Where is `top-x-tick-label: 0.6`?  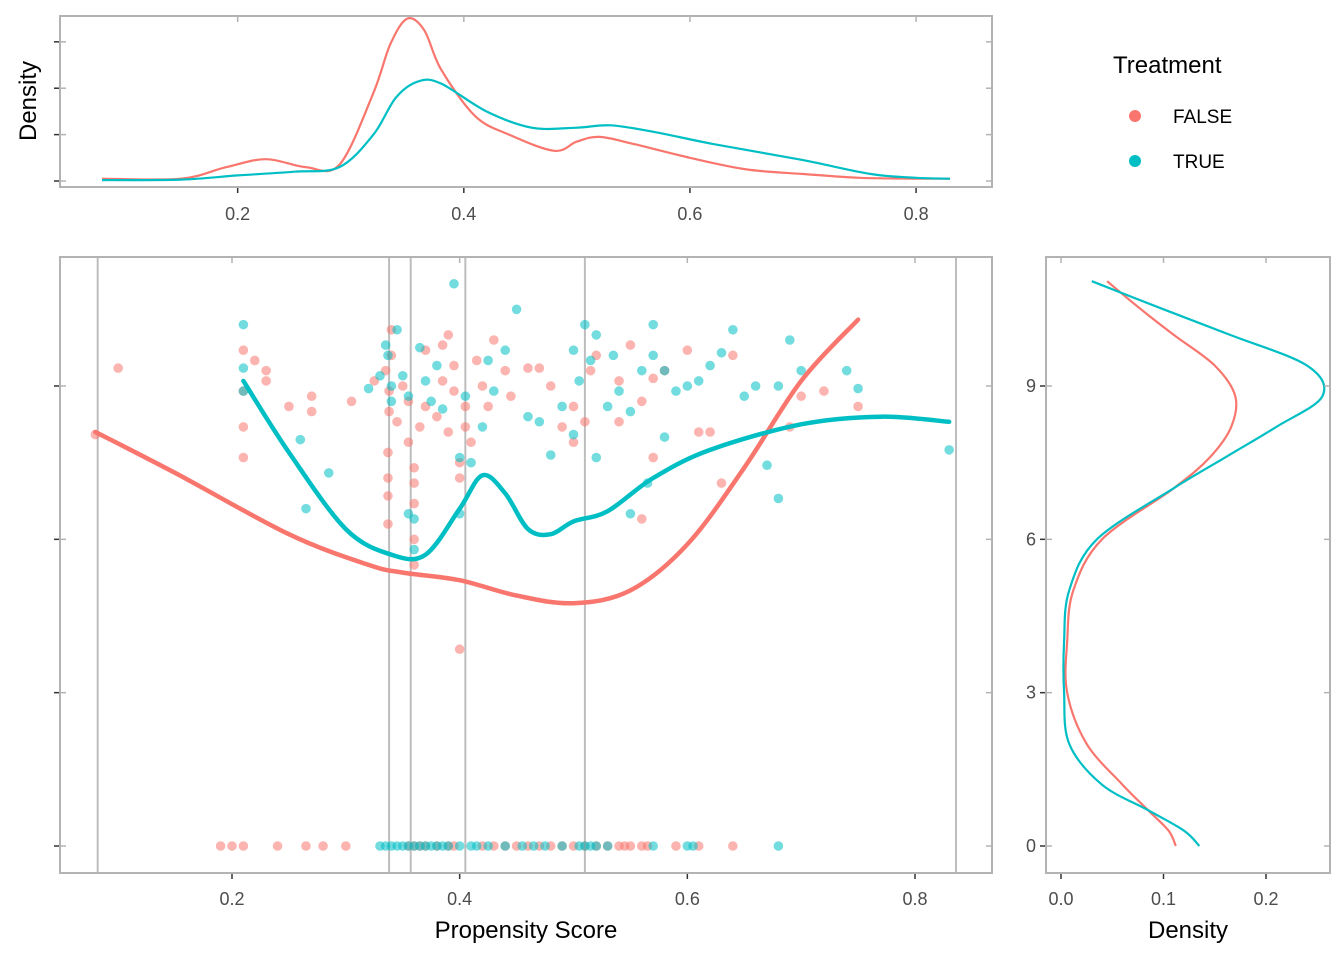 top-x-tick-label: 0.6 is located at coordinates (689, 214).